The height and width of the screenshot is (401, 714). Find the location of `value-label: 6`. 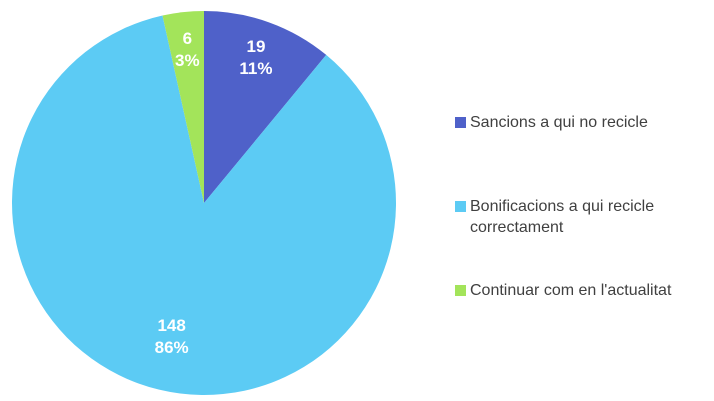

value-label: 6 is located at coordinates (187, 38).